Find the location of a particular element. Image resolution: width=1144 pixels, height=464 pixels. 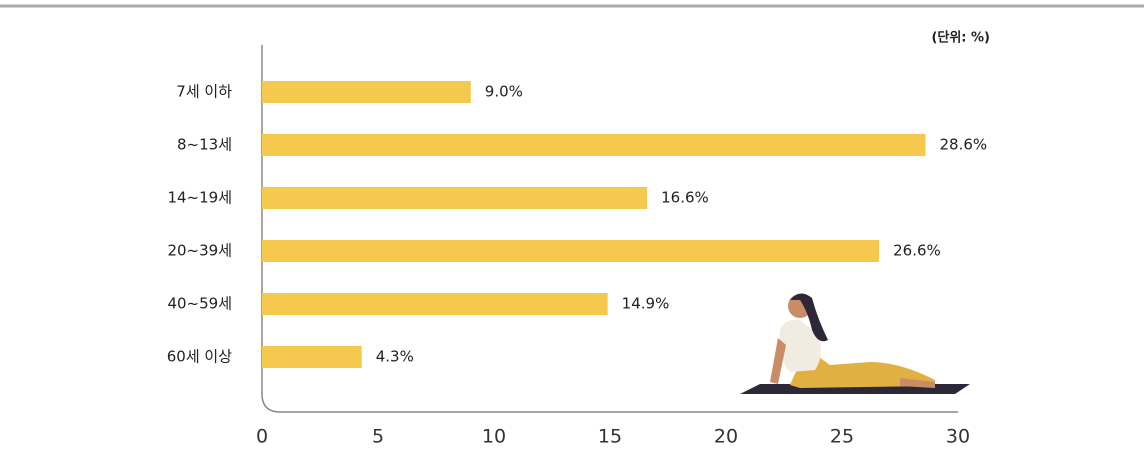

value-label: 26.6% is located at coordinates (917, 251).